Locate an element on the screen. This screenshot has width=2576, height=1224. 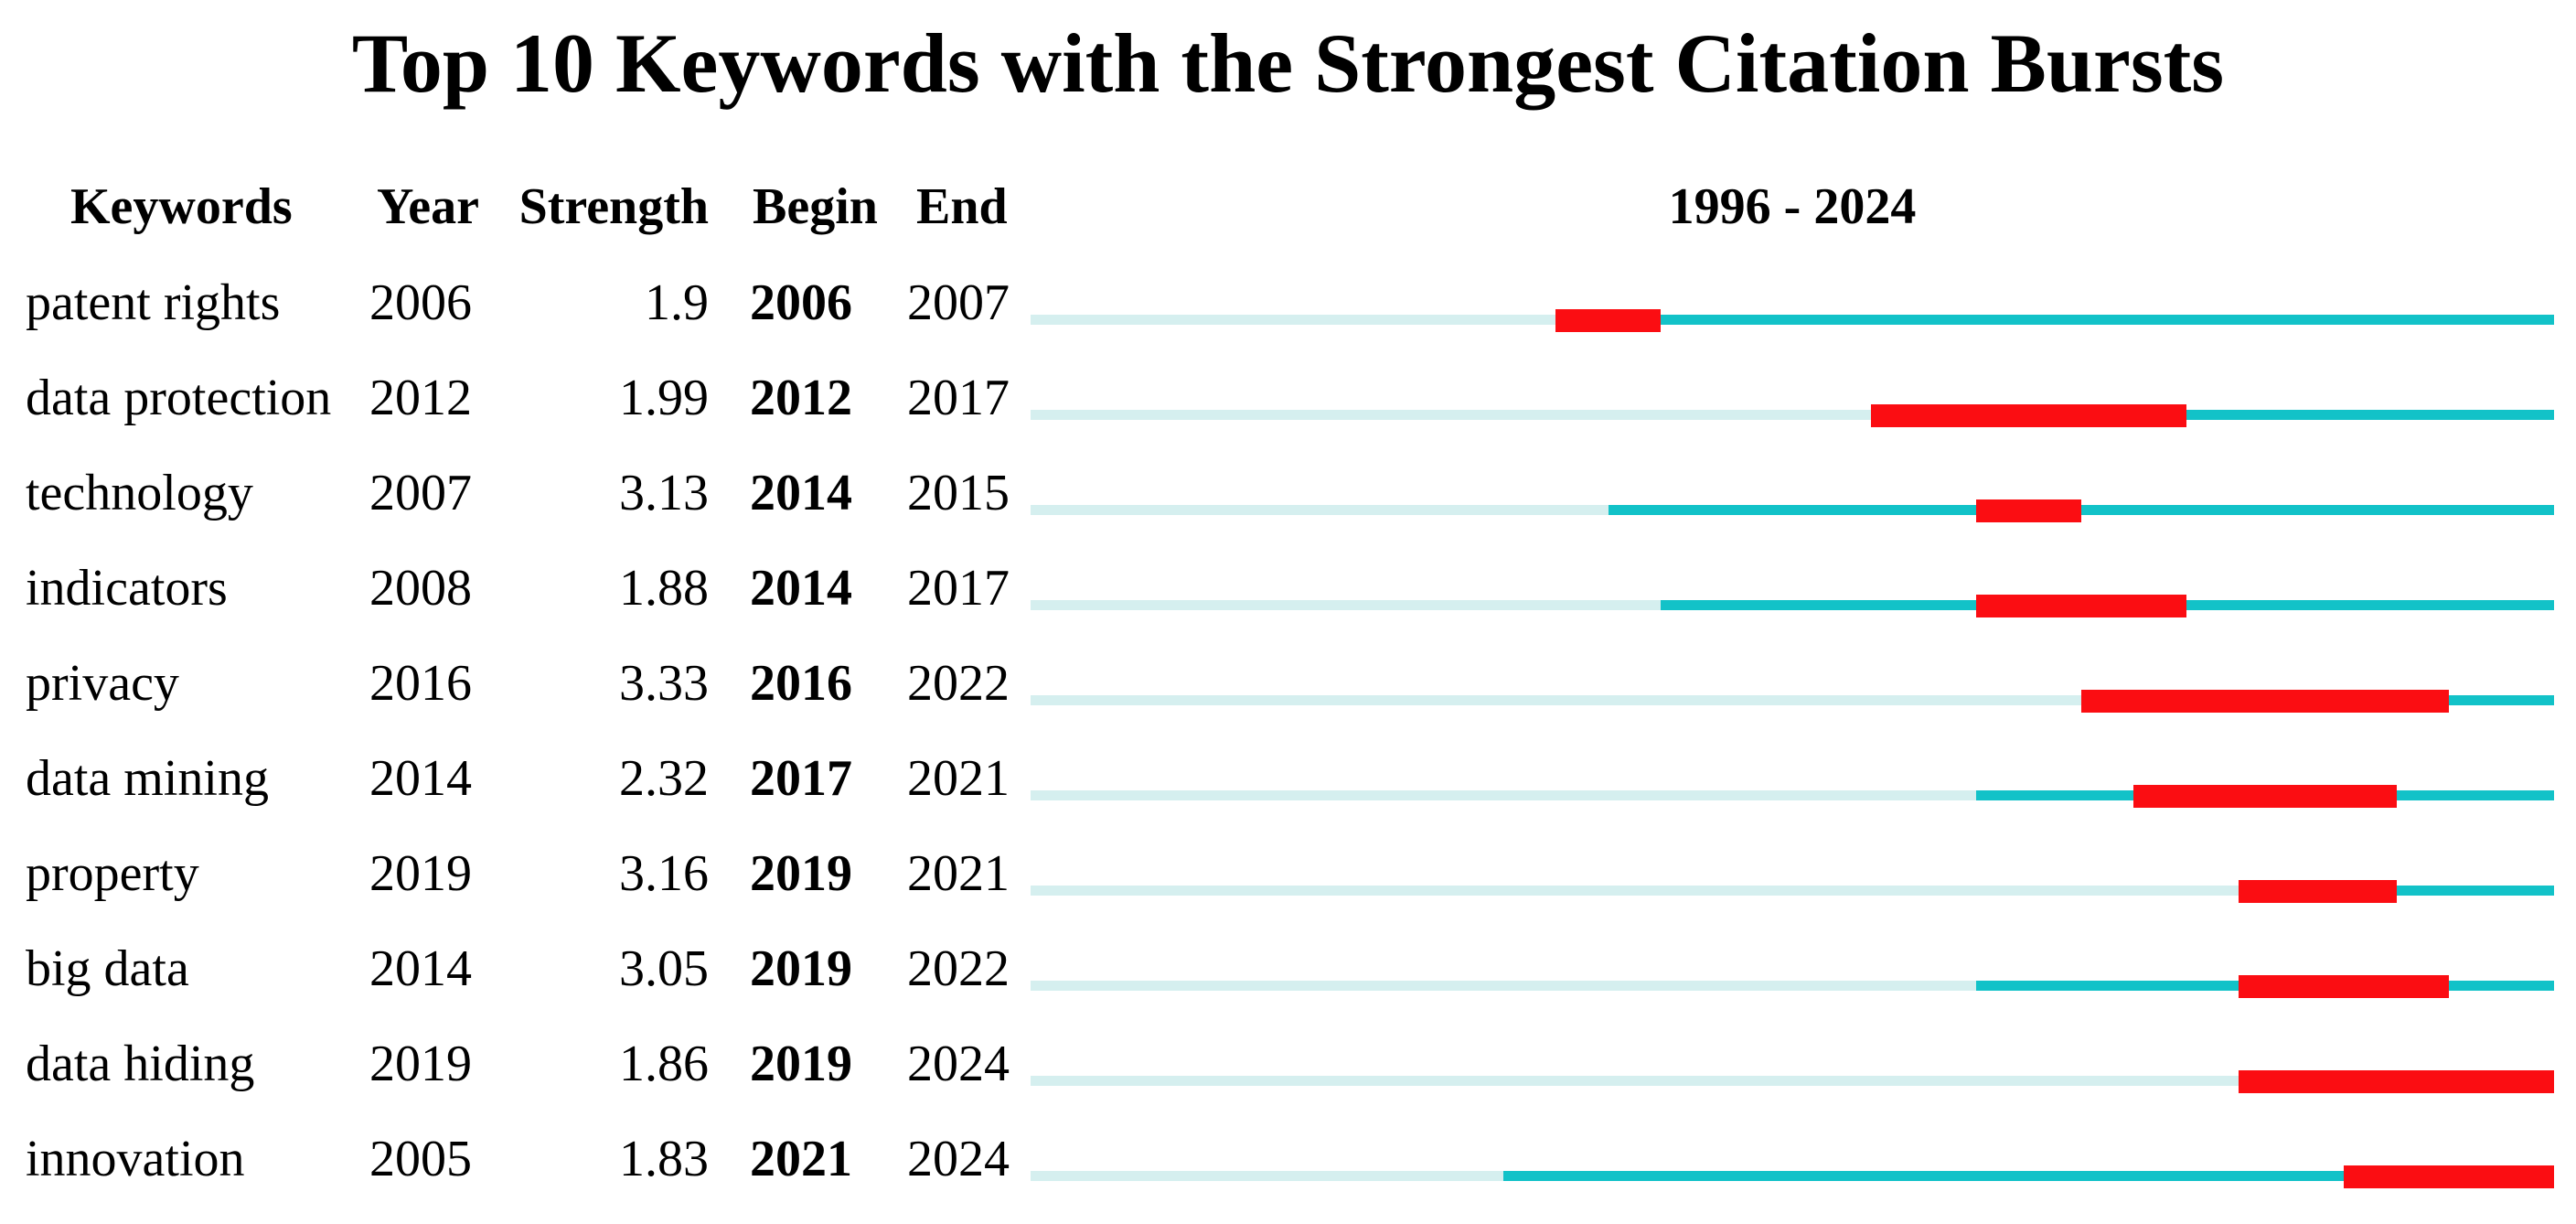
keyword-cell: privacy is located at coordinates (102, 683).